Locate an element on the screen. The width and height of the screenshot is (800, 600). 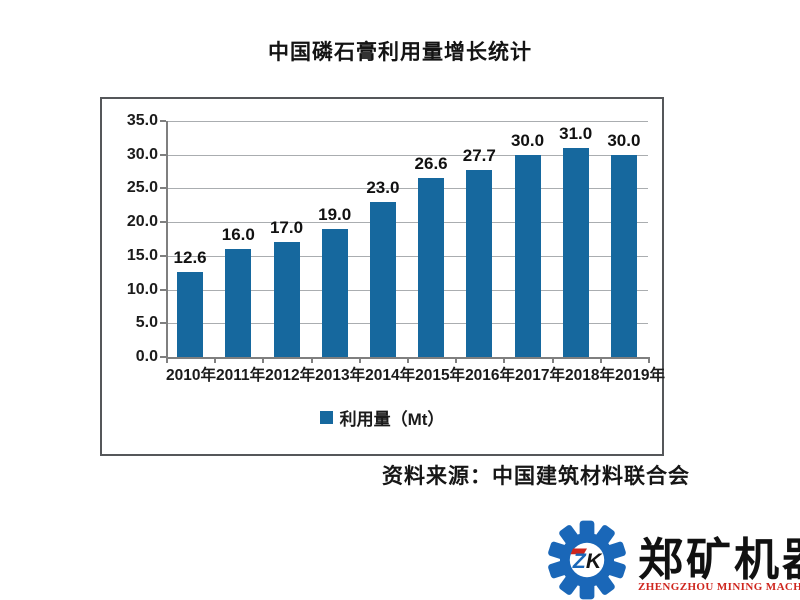
x-tick-label: 2017年 is located at coordinates (540, 375).